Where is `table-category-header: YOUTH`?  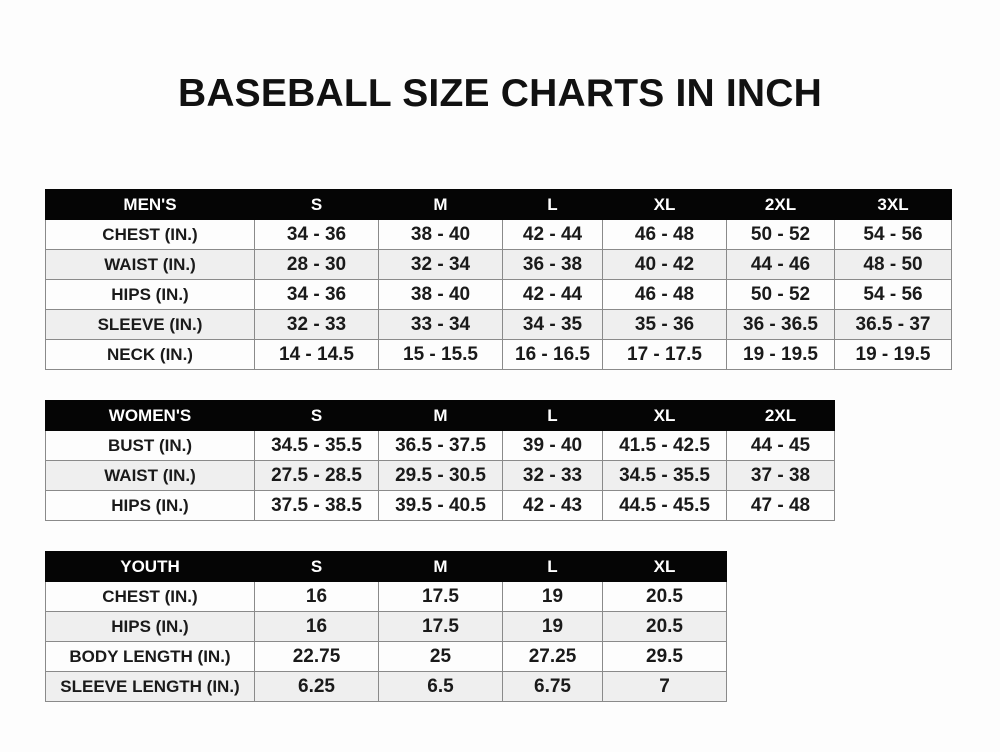
table-category-header: YOUTH is located at coordinates (150, 566).